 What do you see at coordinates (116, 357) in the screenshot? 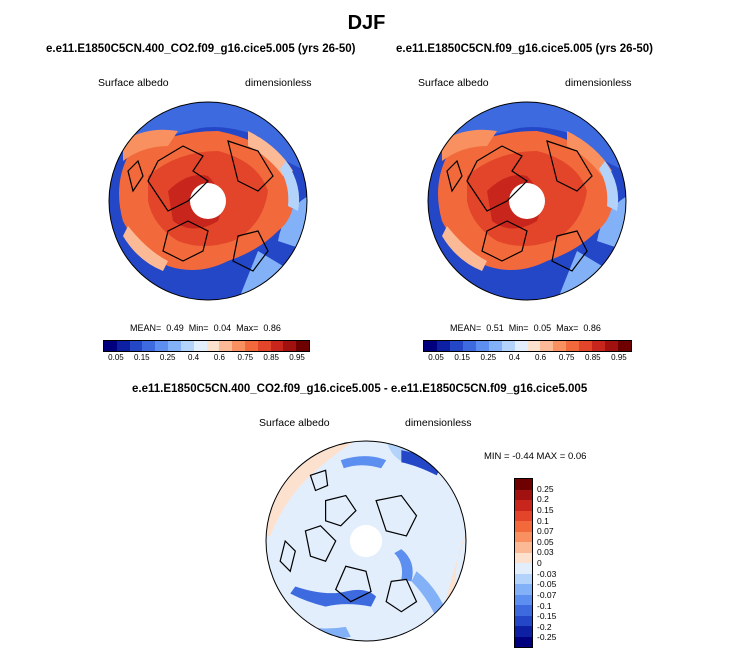
I see `panel-1-colorbar-tick-label: 0.05` at bounding box center [116, 357].